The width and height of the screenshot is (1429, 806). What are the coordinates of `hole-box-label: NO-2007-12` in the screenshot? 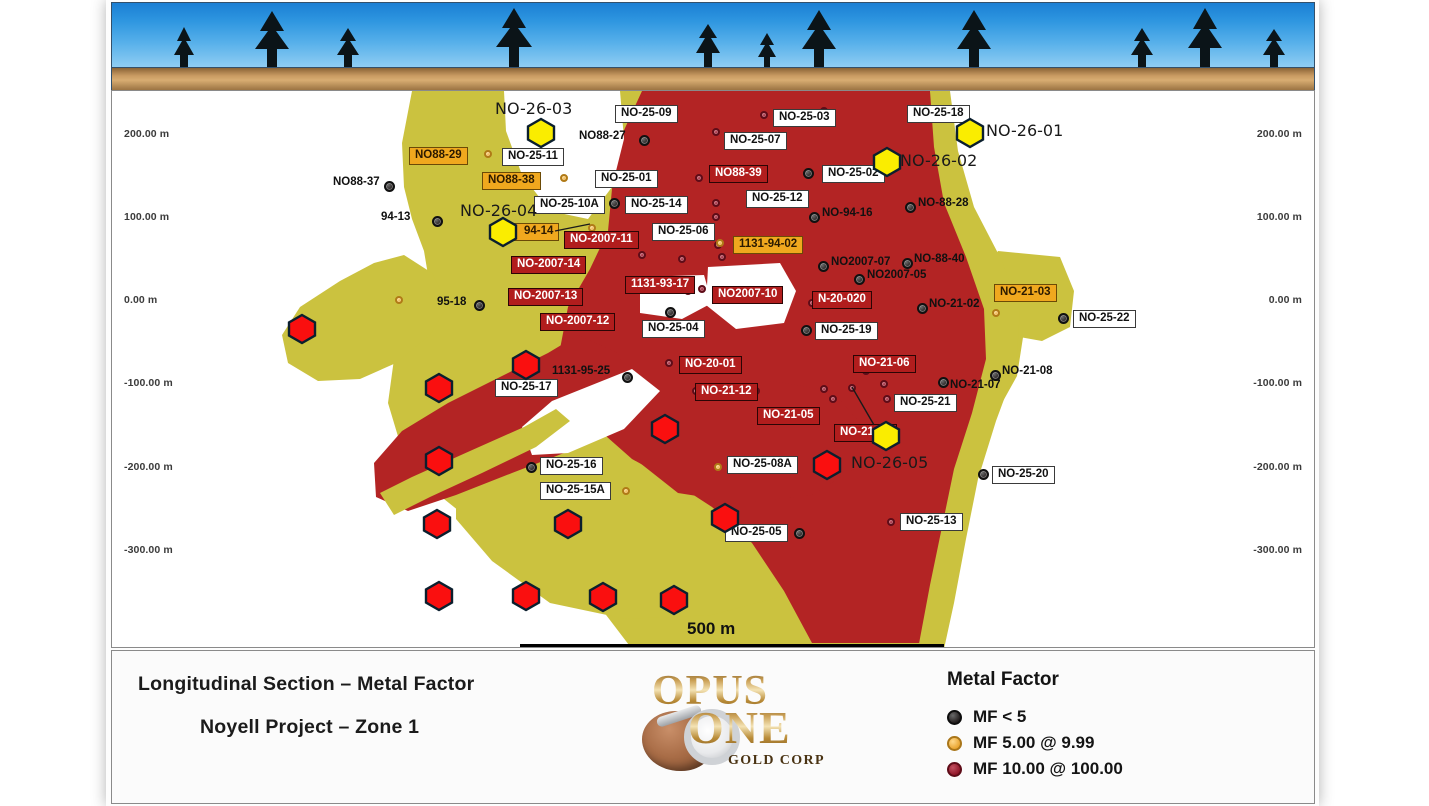 It's located at (578, 322).